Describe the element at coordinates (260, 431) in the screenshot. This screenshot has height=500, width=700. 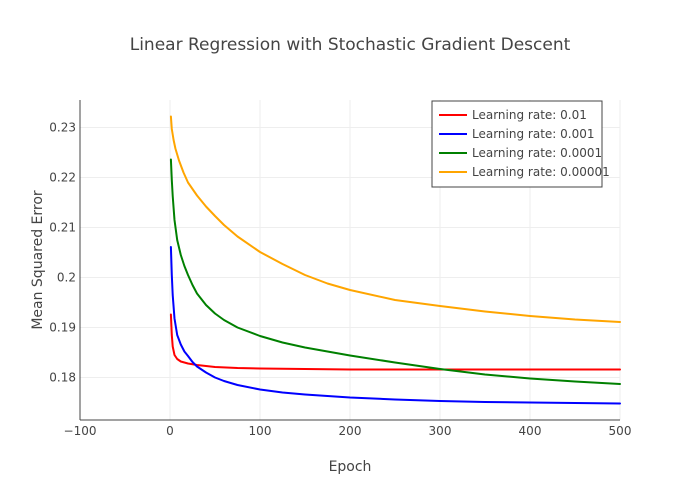
I see `x-tick-label: 100` at that location.